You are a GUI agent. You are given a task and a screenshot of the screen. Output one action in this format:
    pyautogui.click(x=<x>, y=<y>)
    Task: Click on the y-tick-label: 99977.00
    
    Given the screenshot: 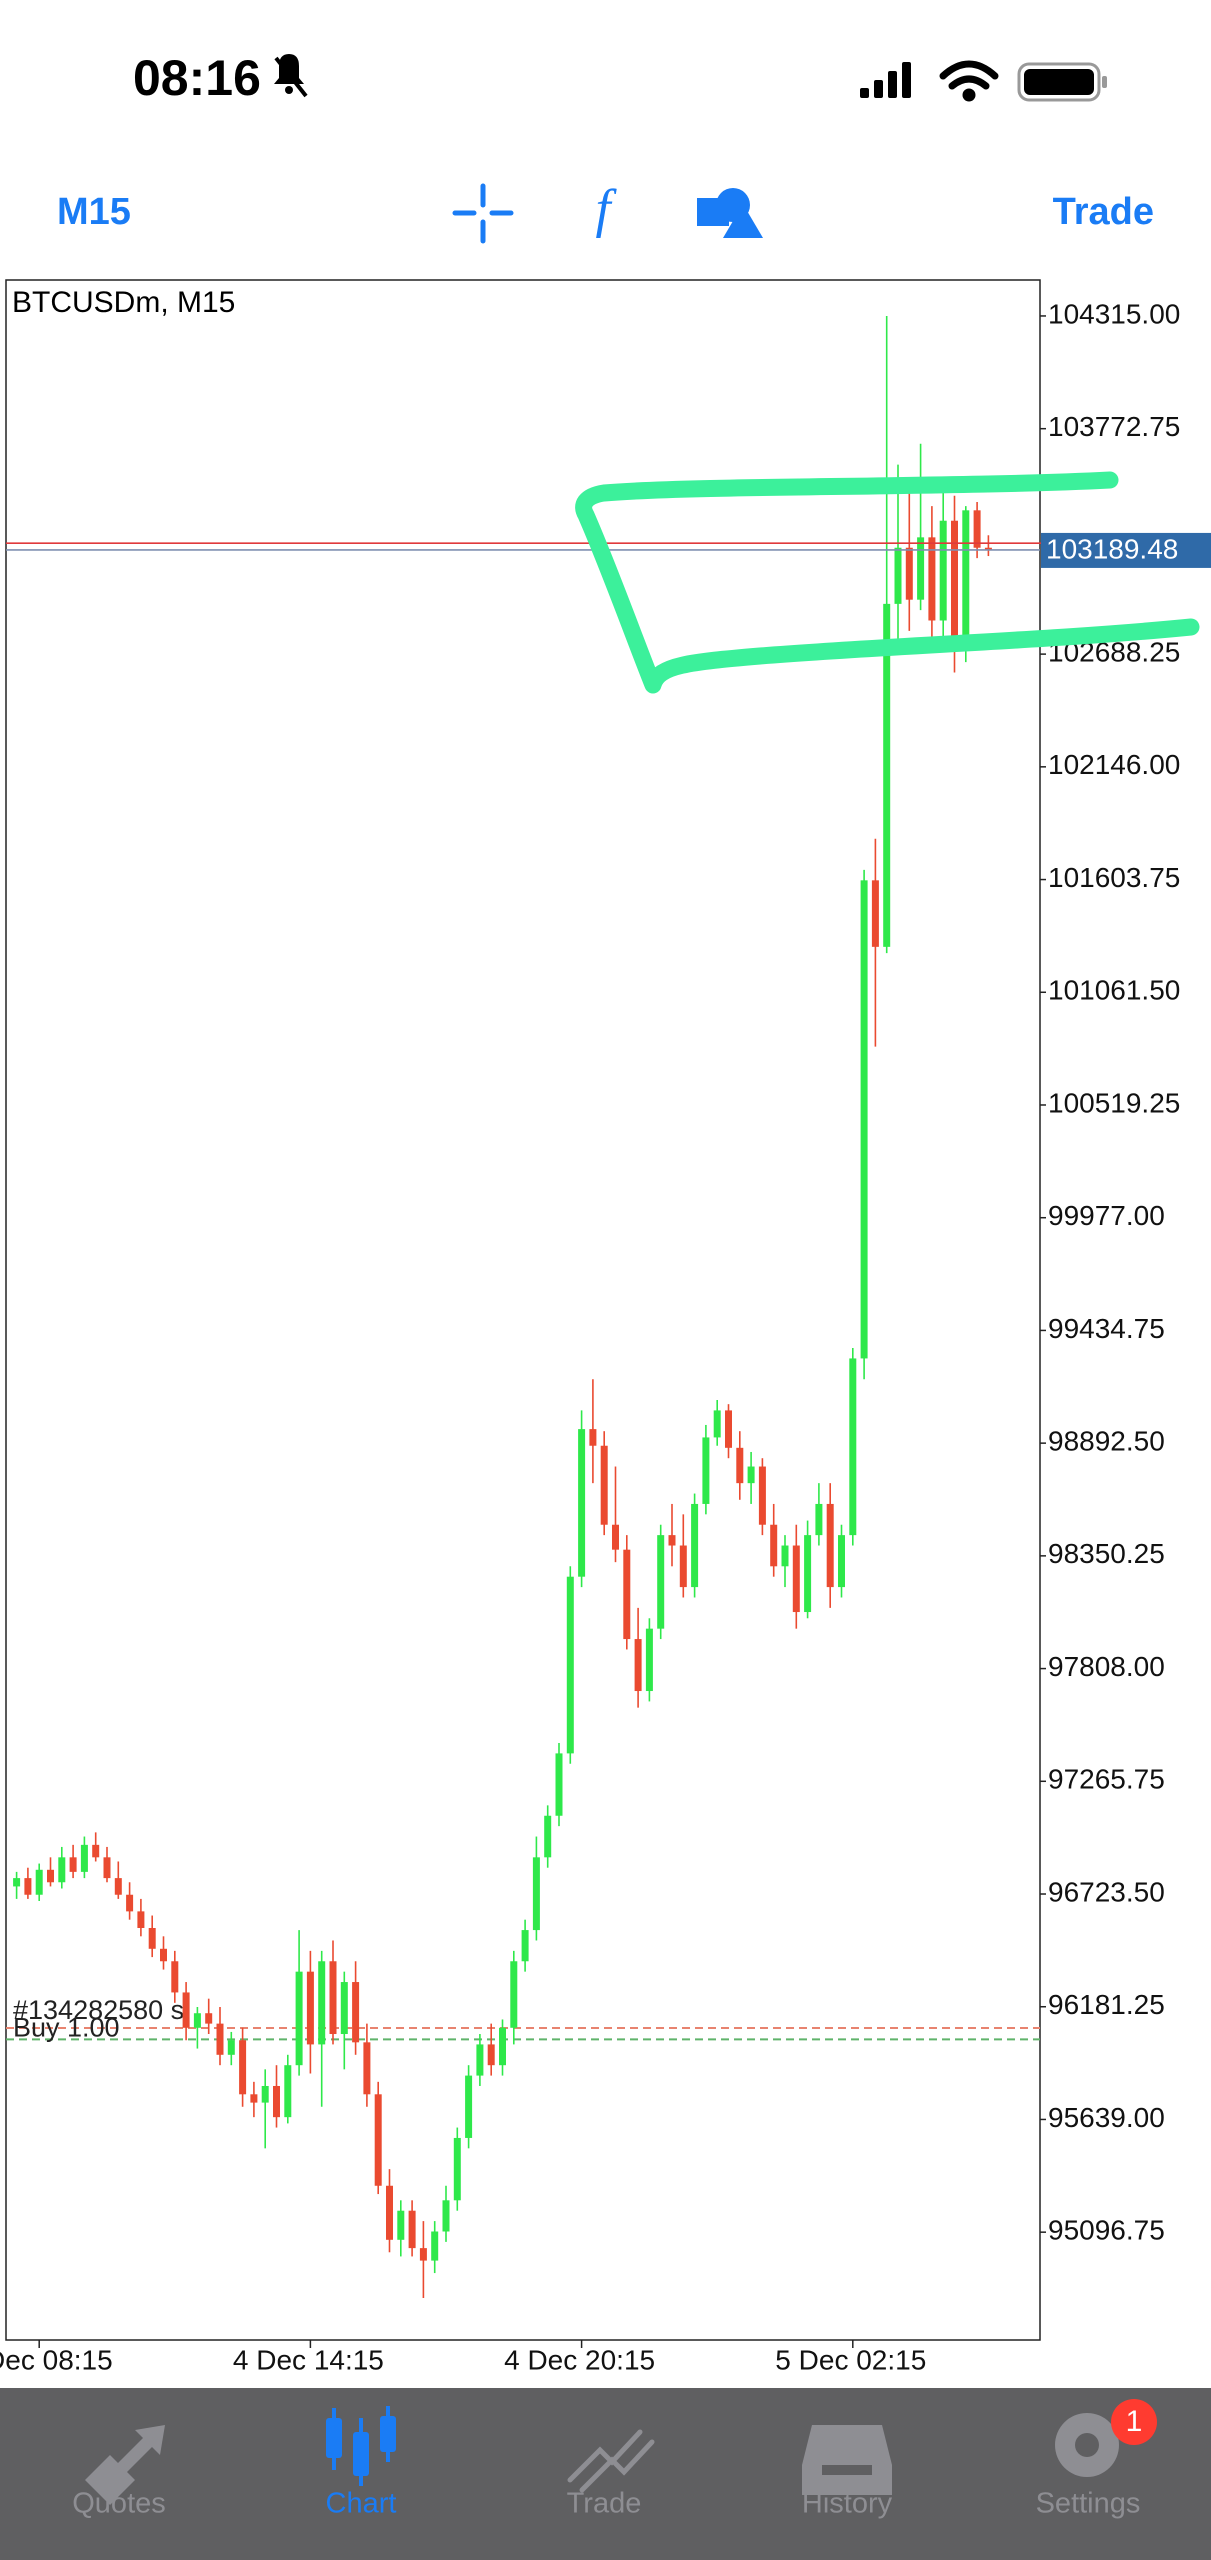 What is the action you would take?
    pyautogui.click(x=1106, y=1215)
    